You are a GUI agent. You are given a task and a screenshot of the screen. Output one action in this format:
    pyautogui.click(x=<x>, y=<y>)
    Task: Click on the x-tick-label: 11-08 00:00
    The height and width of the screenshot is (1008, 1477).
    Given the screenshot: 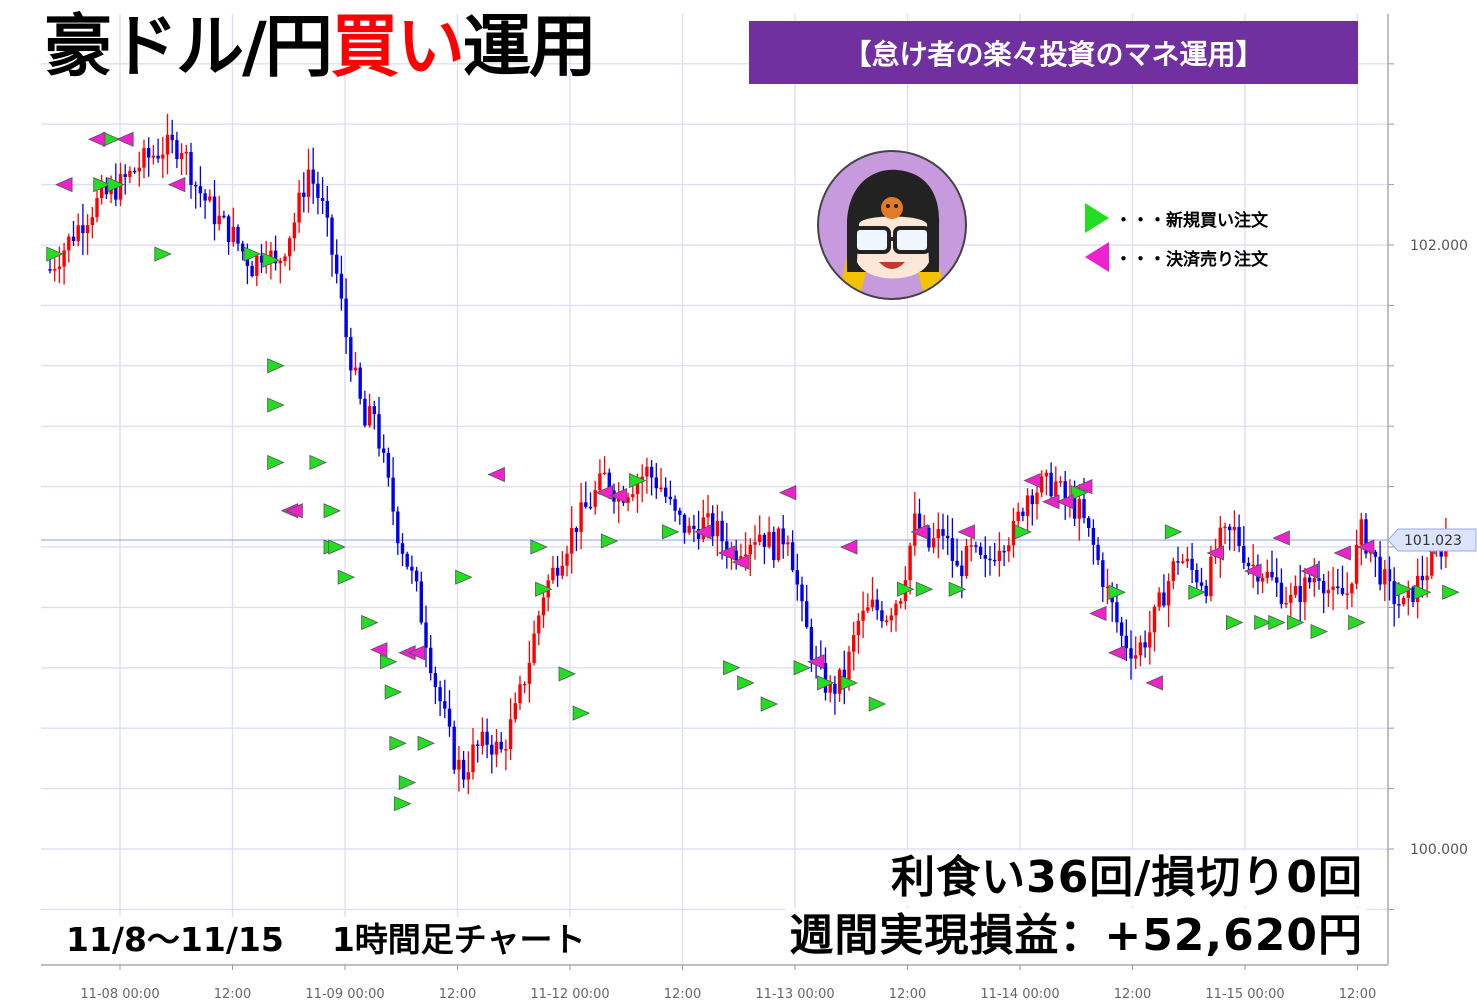 What is the action you would take?
    pyautogui.click(x=119, y=994)
    